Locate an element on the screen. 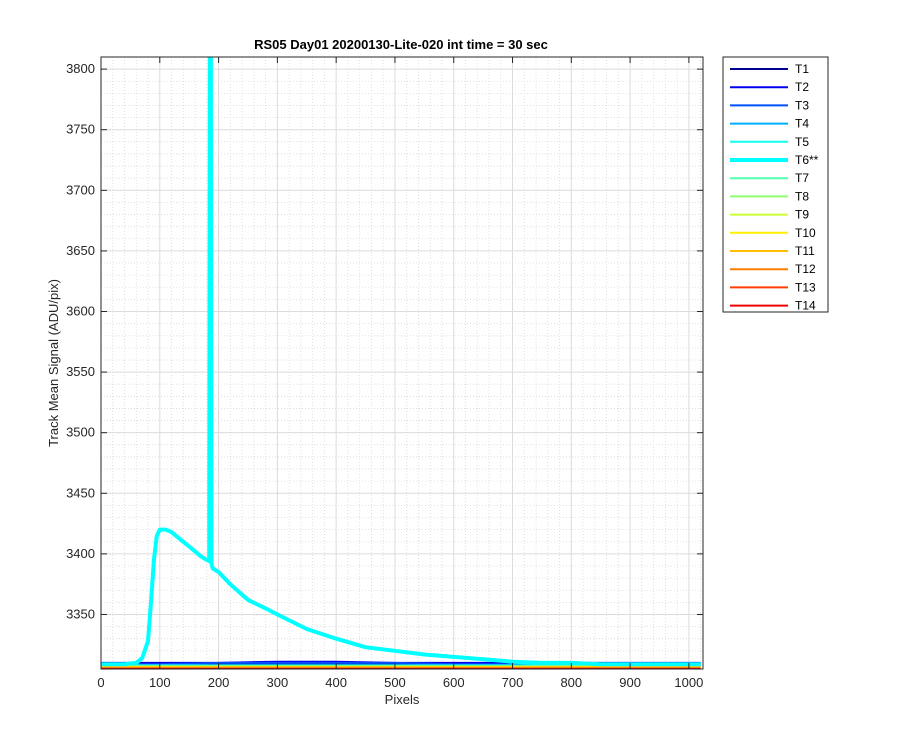  x-tick-label: 700 is located at coordinates (513, 682).